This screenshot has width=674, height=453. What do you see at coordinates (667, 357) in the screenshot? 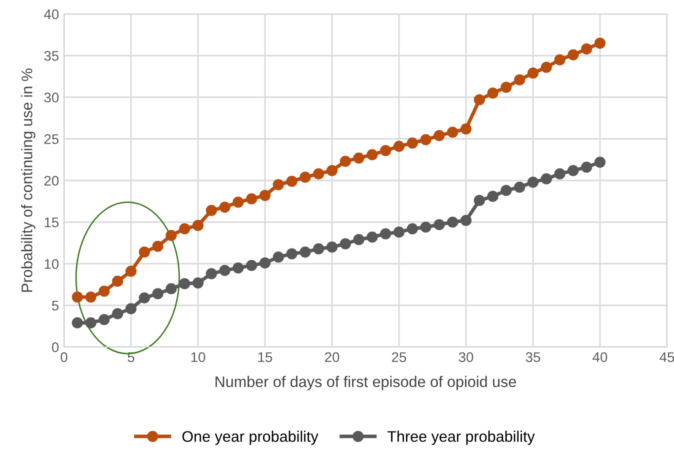
I see `x-tick-label: 45` at bounding box center [667, 357].